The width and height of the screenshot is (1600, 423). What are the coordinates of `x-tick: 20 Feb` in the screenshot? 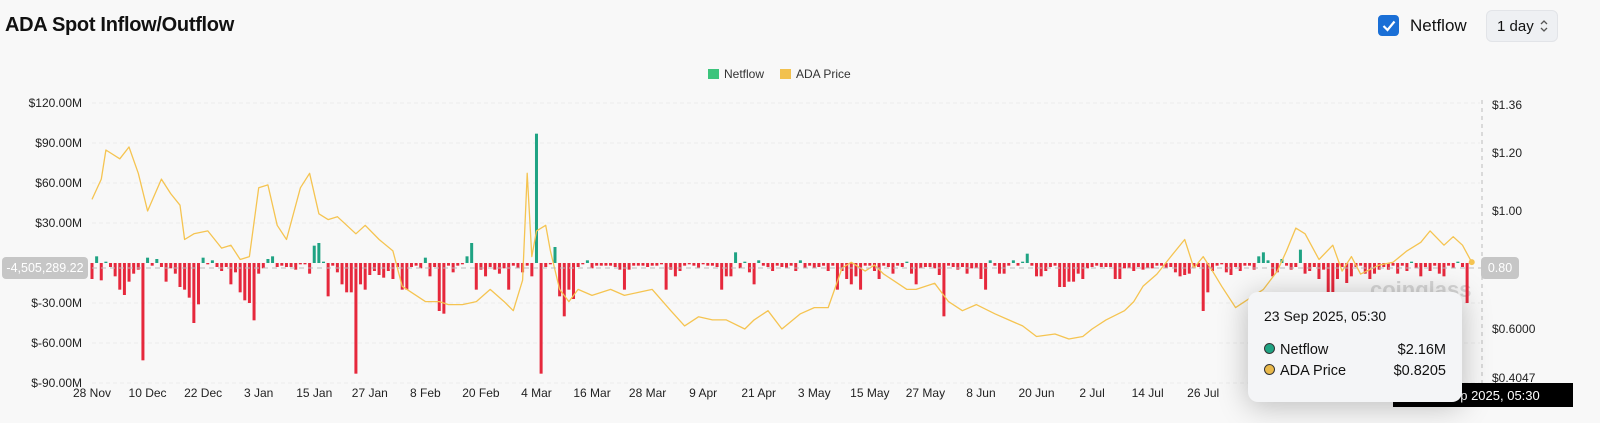 It's located at (481, 393).